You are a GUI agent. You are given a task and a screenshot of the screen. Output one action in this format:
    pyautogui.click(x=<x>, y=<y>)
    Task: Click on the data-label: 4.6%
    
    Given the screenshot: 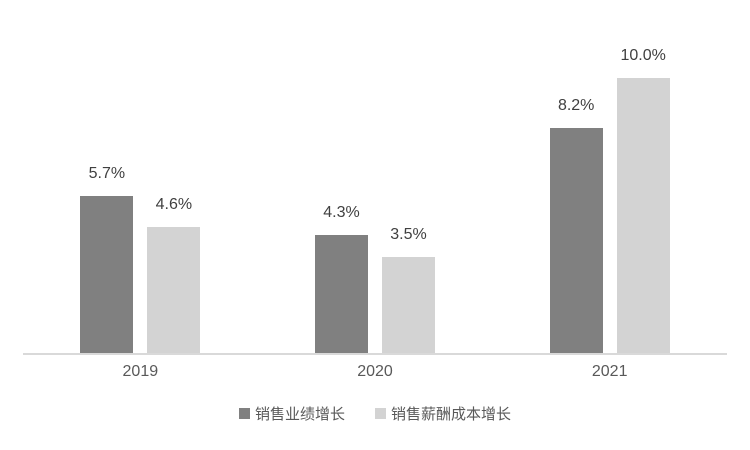 What is the action you would take?
    pyautogui.click(x=174, y=204)
    